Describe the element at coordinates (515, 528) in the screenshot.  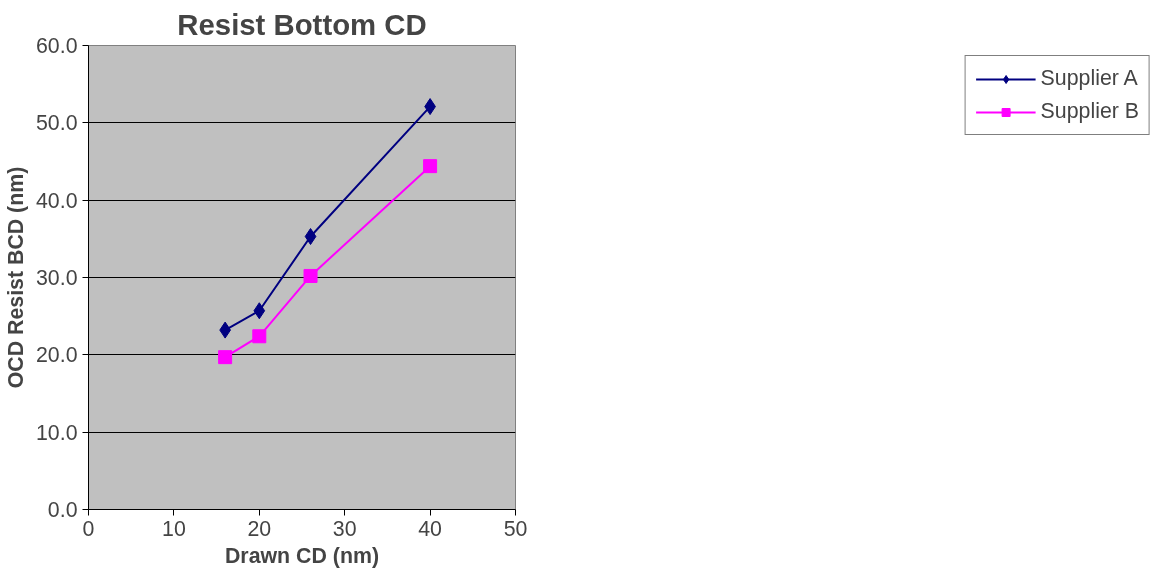
I see `x-tick-label: 50` at that location.